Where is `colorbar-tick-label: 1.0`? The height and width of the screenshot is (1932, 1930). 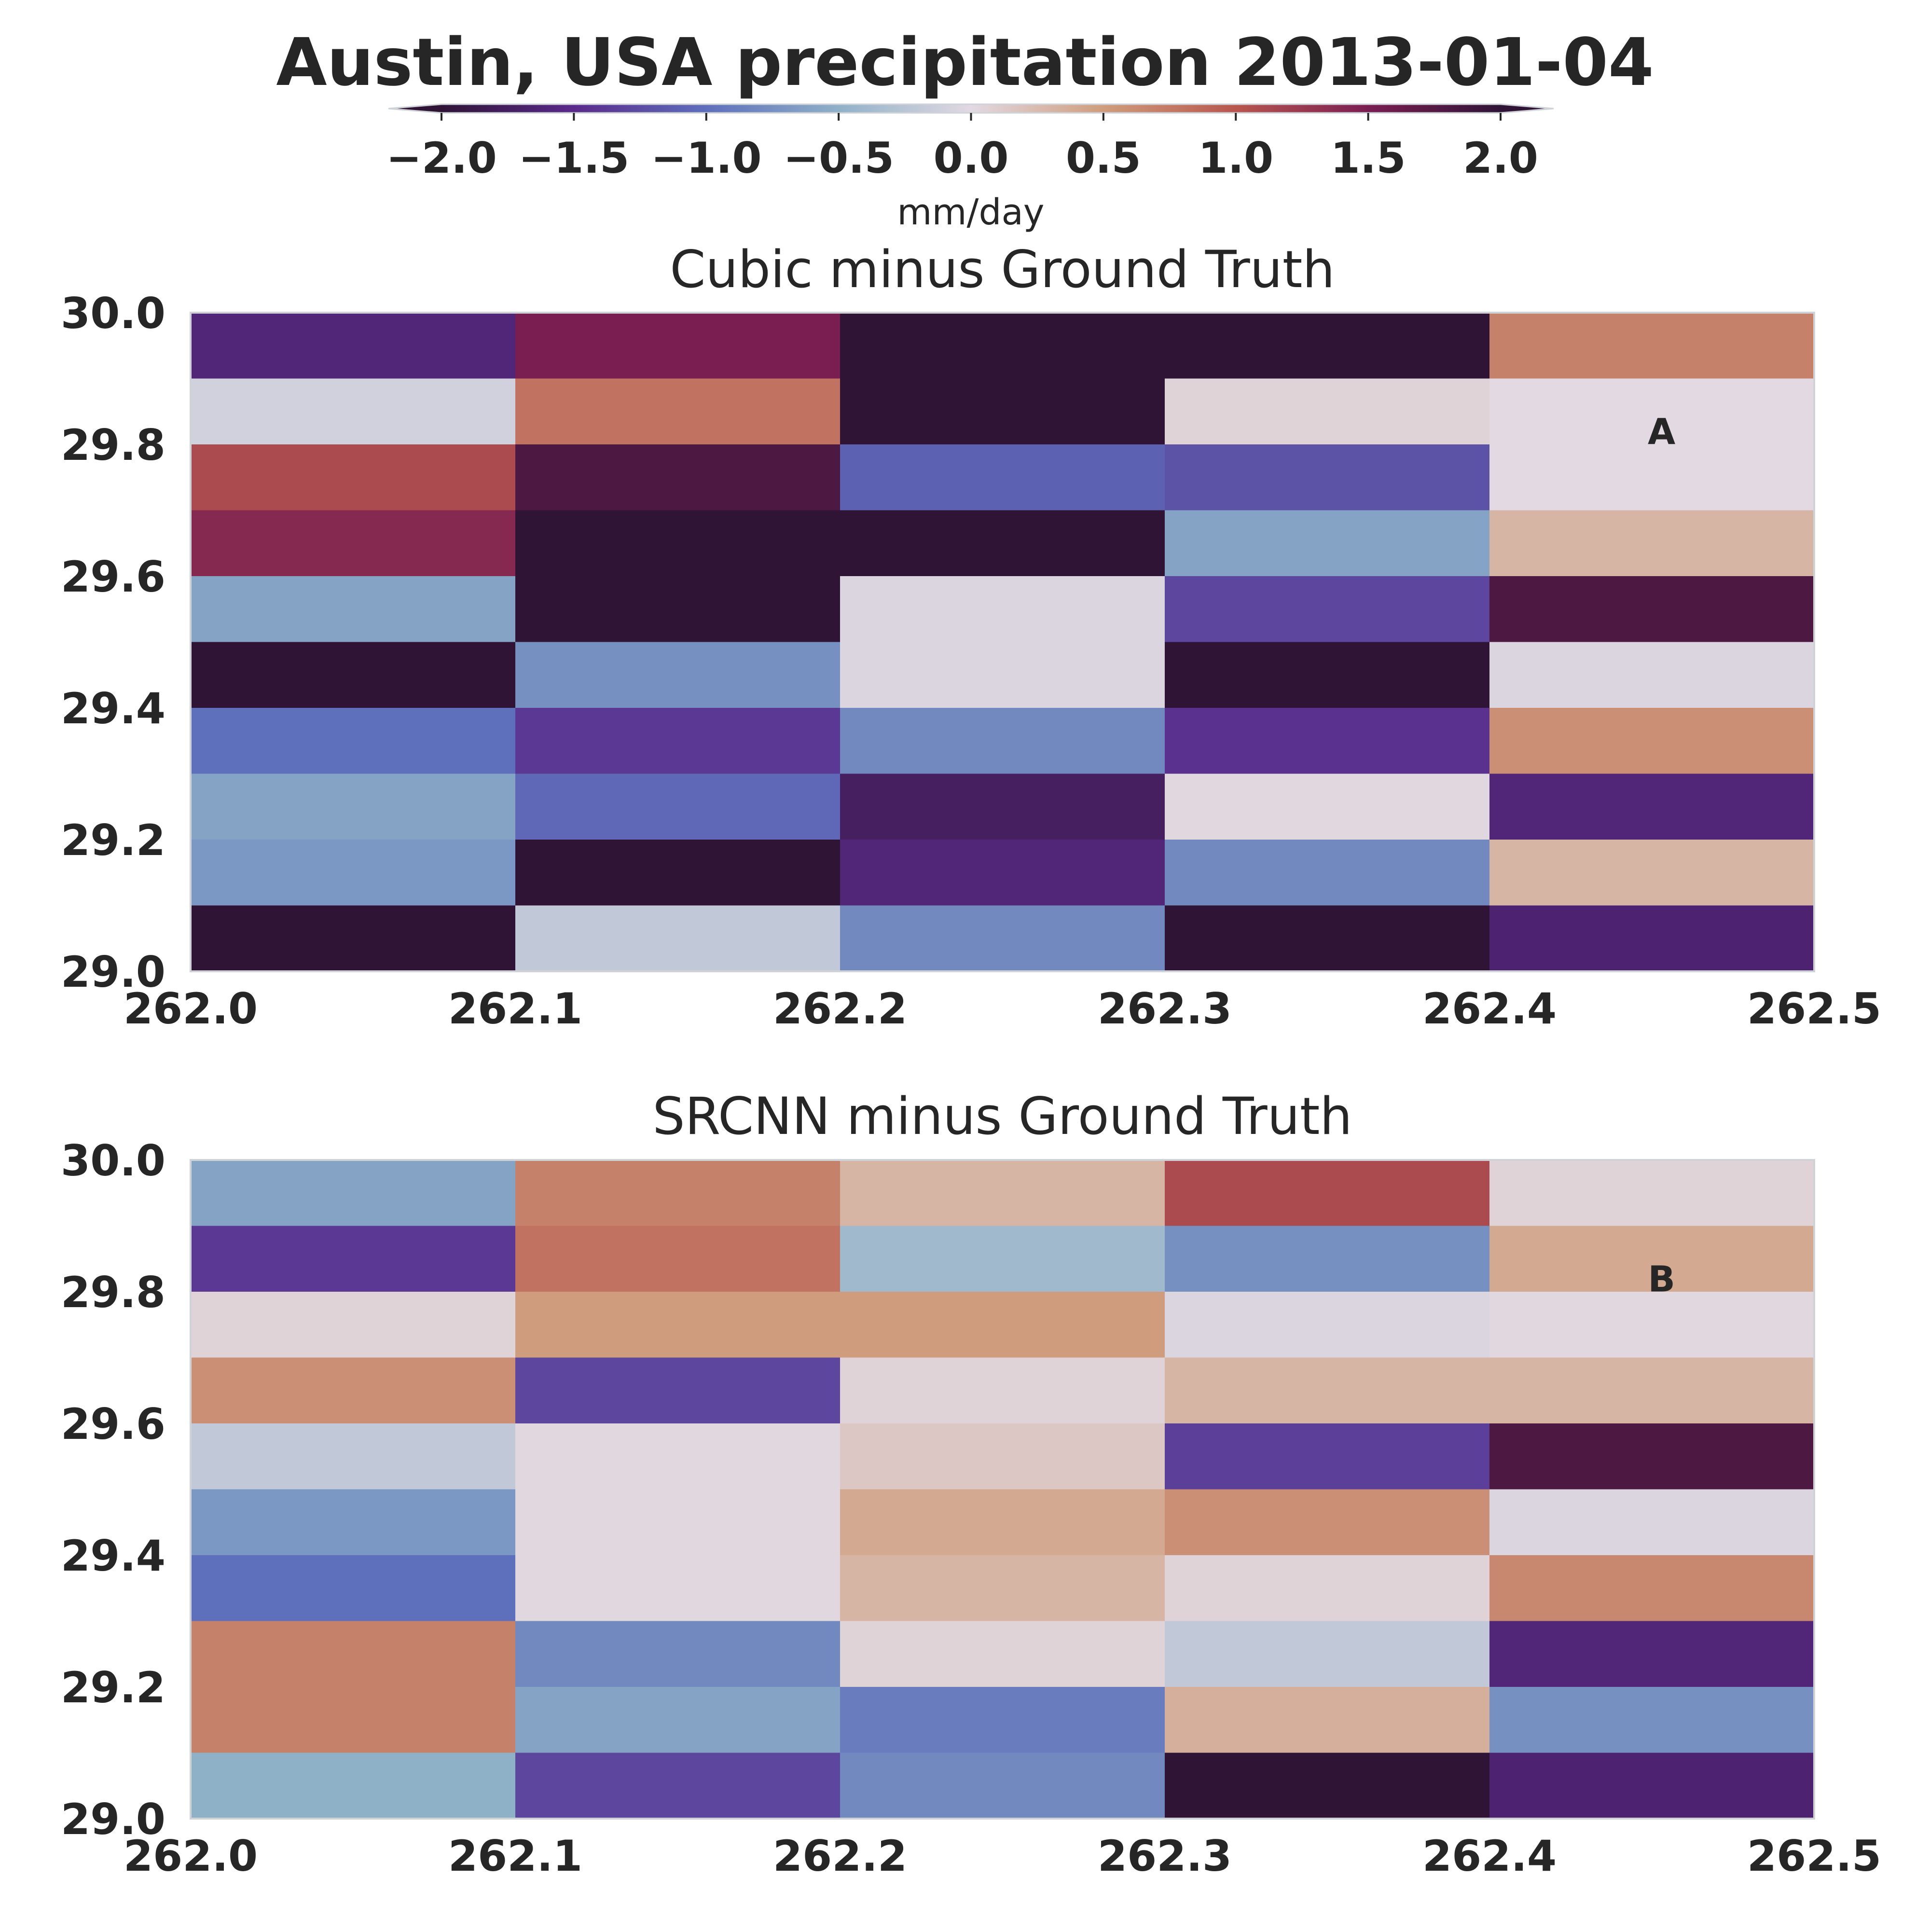 colorbar-tick-label: 1.0 is located at coordinates (1235, 158).